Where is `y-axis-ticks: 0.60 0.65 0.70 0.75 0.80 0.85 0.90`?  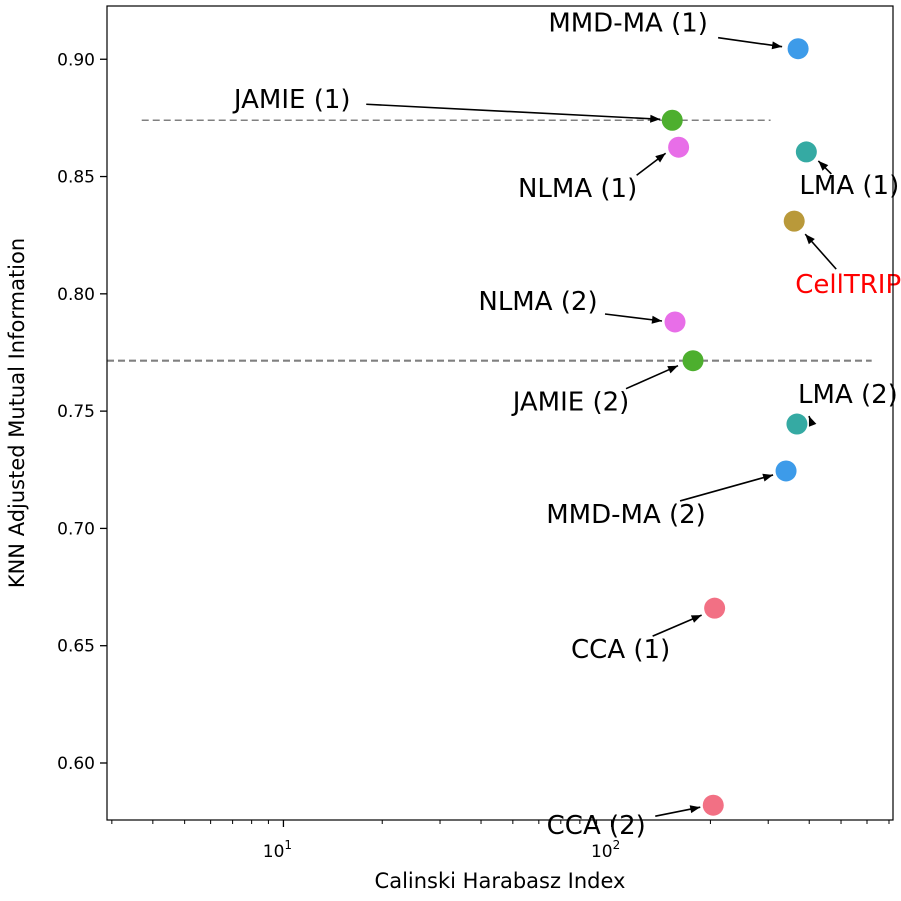 y-axis-ticks: 0.60 0.65 0.70 0.75 0.80 0.85 0.90 is located at coordinates (82, 412).